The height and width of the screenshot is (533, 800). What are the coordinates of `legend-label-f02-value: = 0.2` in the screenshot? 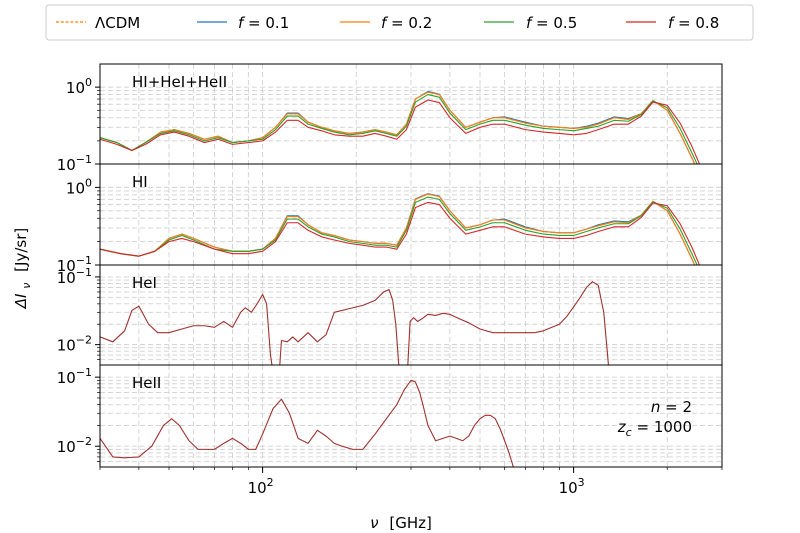 It's located at (409, 23).